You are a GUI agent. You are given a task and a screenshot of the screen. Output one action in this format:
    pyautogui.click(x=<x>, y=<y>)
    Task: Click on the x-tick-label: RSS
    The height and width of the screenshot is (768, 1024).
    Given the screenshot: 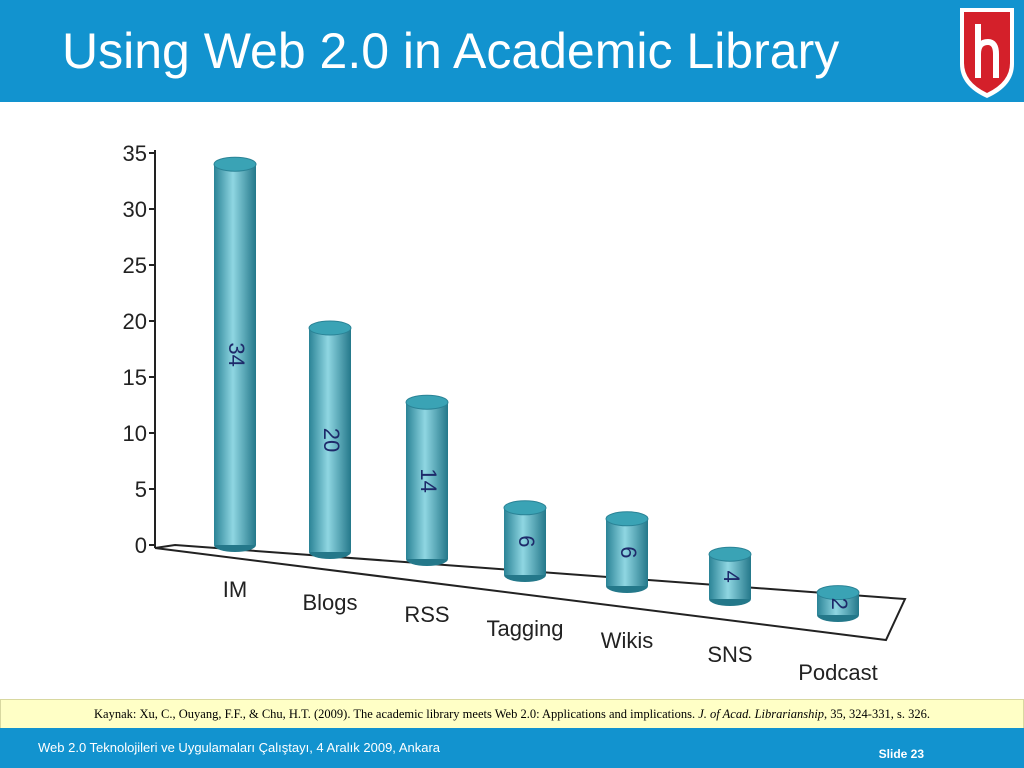 What is the action you would take?
    pyautogui.click(x=426, y=614)
    